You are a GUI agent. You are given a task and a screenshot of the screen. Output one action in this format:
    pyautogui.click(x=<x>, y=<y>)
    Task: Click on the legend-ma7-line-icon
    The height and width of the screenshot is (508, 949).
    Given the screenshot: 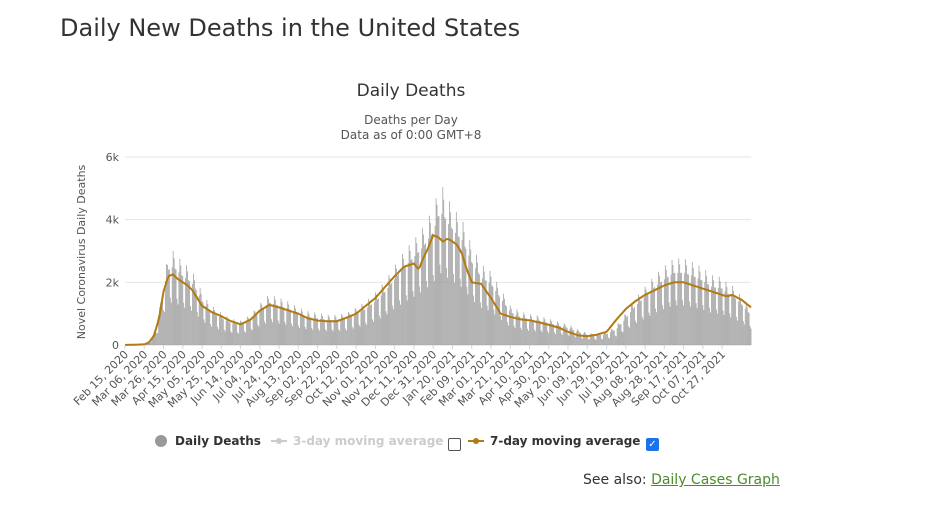 What is the action you would take?
    pyautogui.click(x=476, y=441)
    